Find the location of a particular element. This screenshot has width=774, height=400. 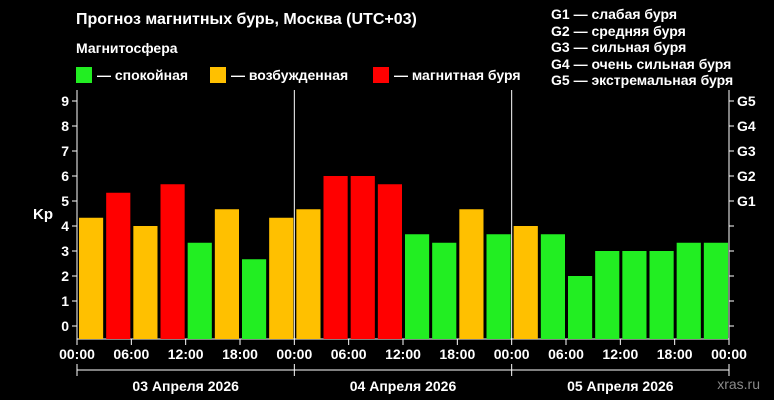

g-scale-label: G3 is located at coordinates (746, 151).